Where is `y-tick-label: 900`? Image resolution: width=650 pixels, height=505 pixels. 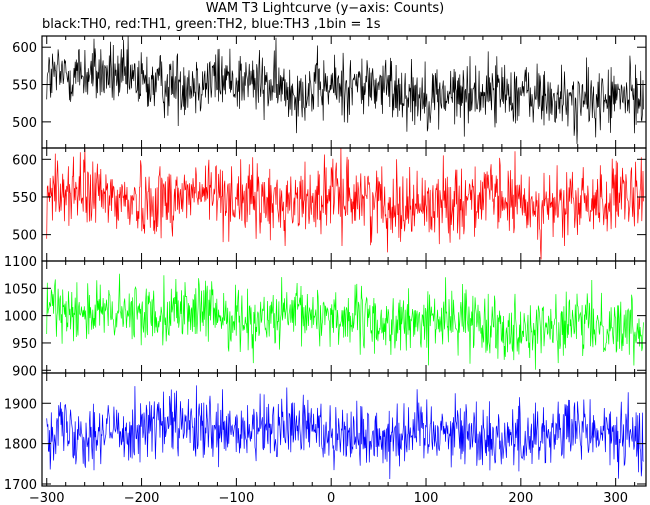
y-tick-label: 900 is located at coordinates (24, 371).